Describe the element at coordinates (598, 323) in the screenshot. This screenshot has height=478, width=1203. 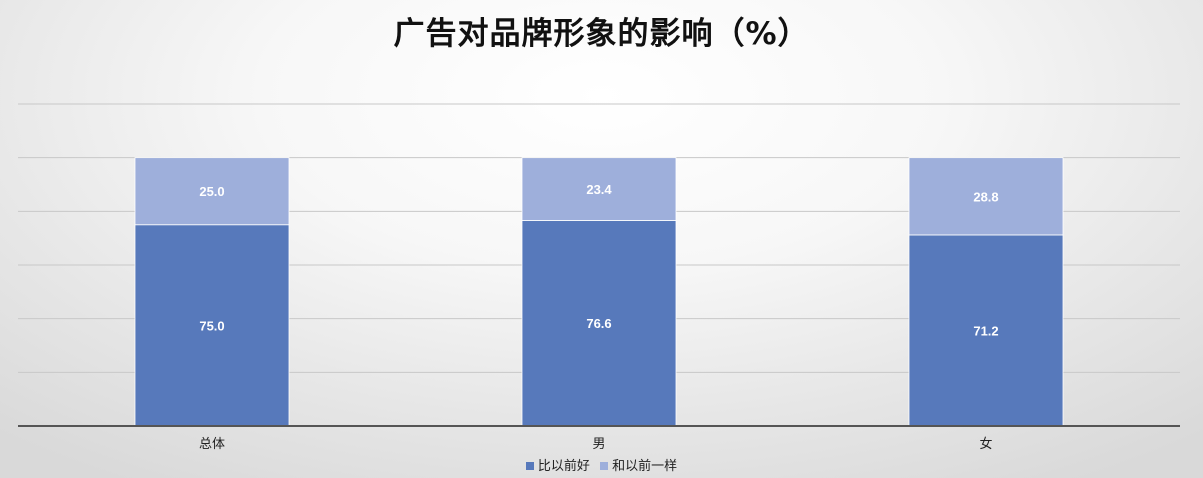
I see `data-label-series-0-1: 76.6` at that location.